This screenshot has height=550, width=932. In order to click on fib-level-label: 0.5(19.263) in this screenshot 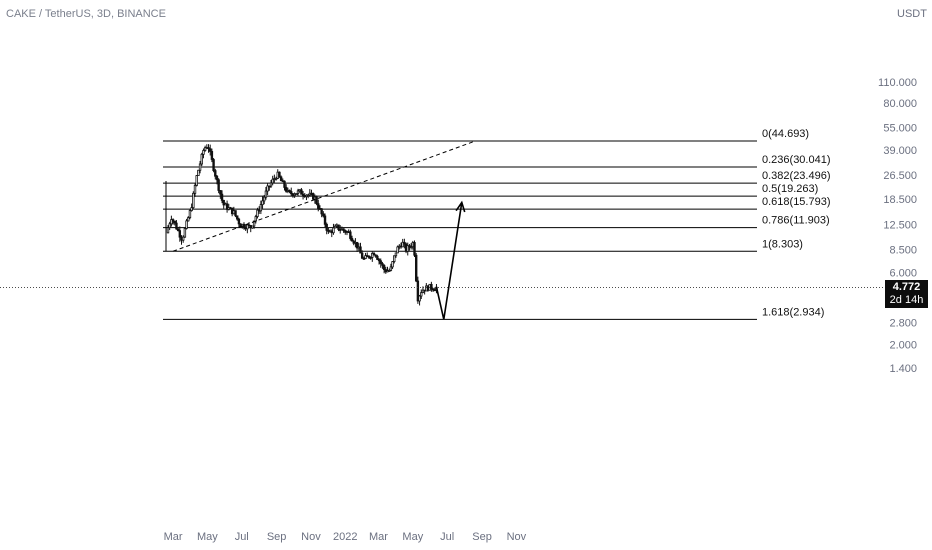, I will do `click(790, 189)`.